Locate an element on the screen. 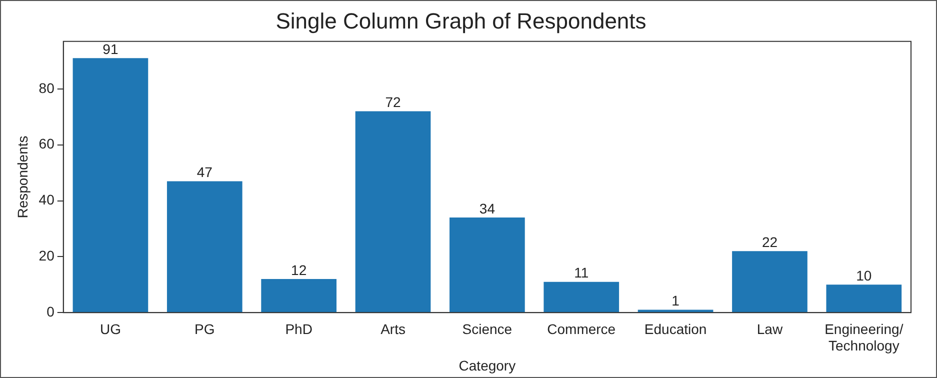 This screenshot has height=378, width=937. x-tick-label: Arts is located at coordinates (393, 328).